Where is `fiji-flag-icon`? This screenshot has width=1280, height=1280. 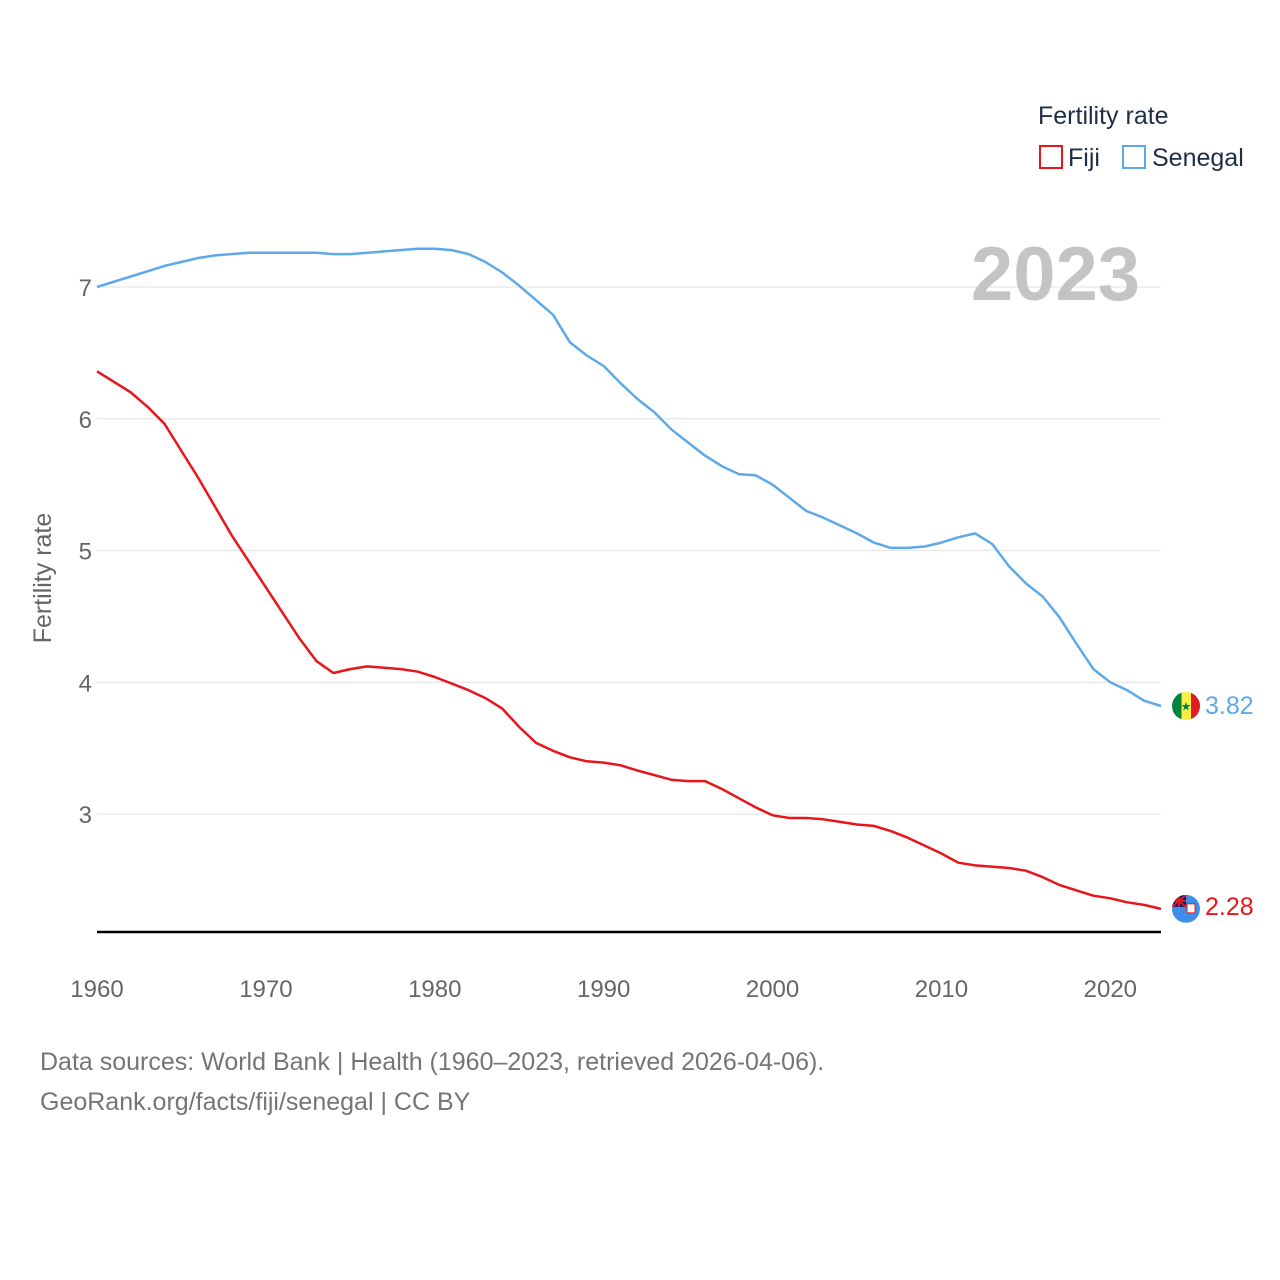
fiji-flag-icon is located at coordinates (1186, 908).